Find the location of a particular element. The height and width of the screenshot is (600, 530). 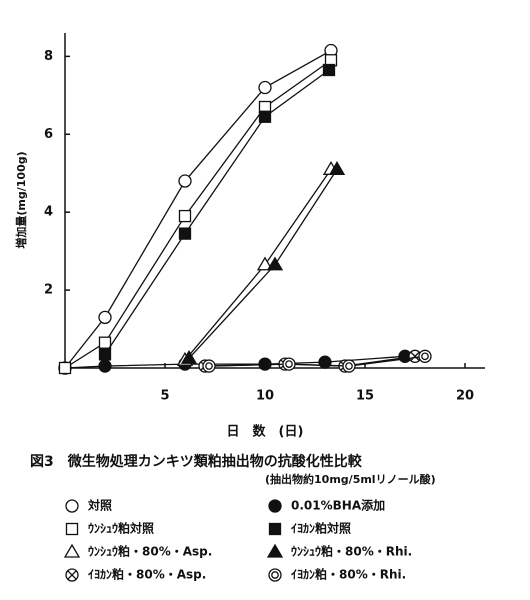

legend-label: ｳﾝｼｭｳ粕・80%・Rhi. is located at coordinates (351, 551).